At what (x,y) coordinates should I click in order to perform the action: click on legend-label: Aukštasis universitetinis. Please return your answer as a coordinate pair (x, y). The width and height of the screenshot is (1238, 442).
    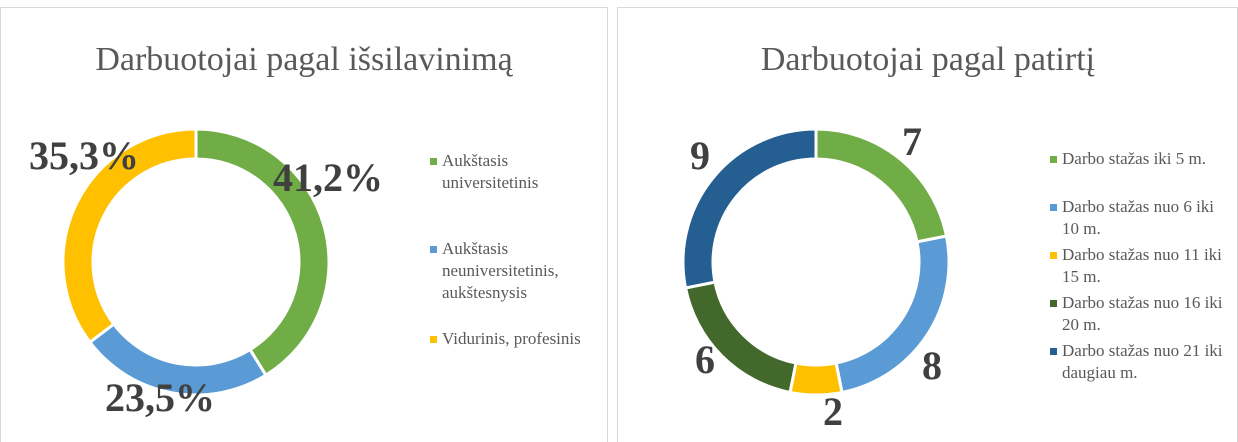
    Looking at the image, I should click on (490, 171).